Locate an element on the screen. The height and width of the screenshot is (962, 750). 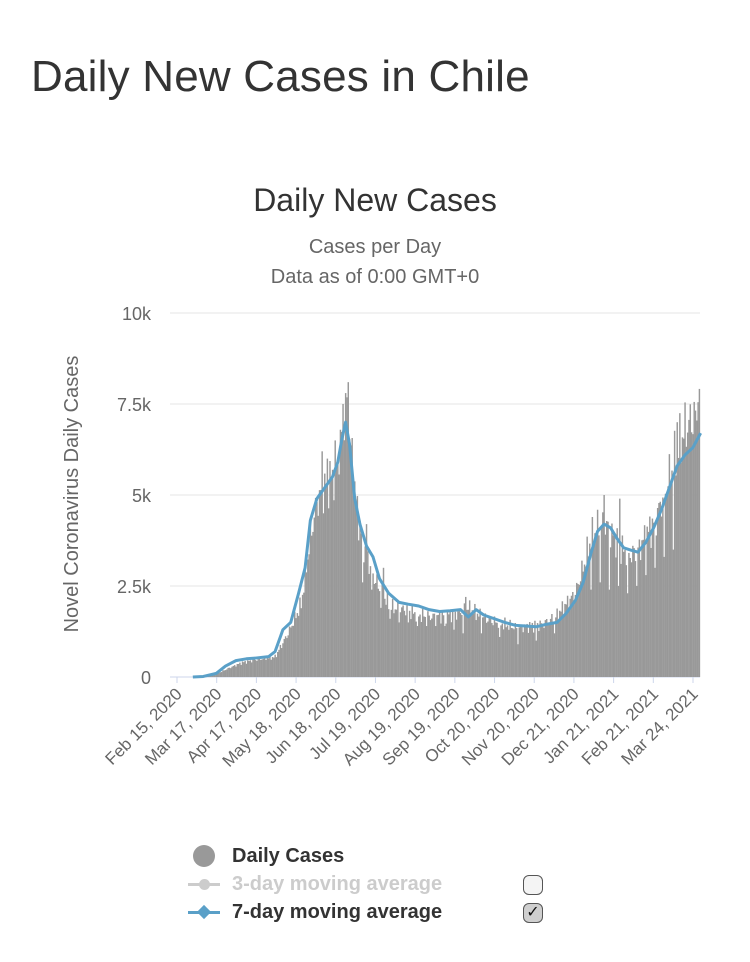
y-axis-title: Novel Coronavirus Daily Cases is located at coordinates (72, 494).